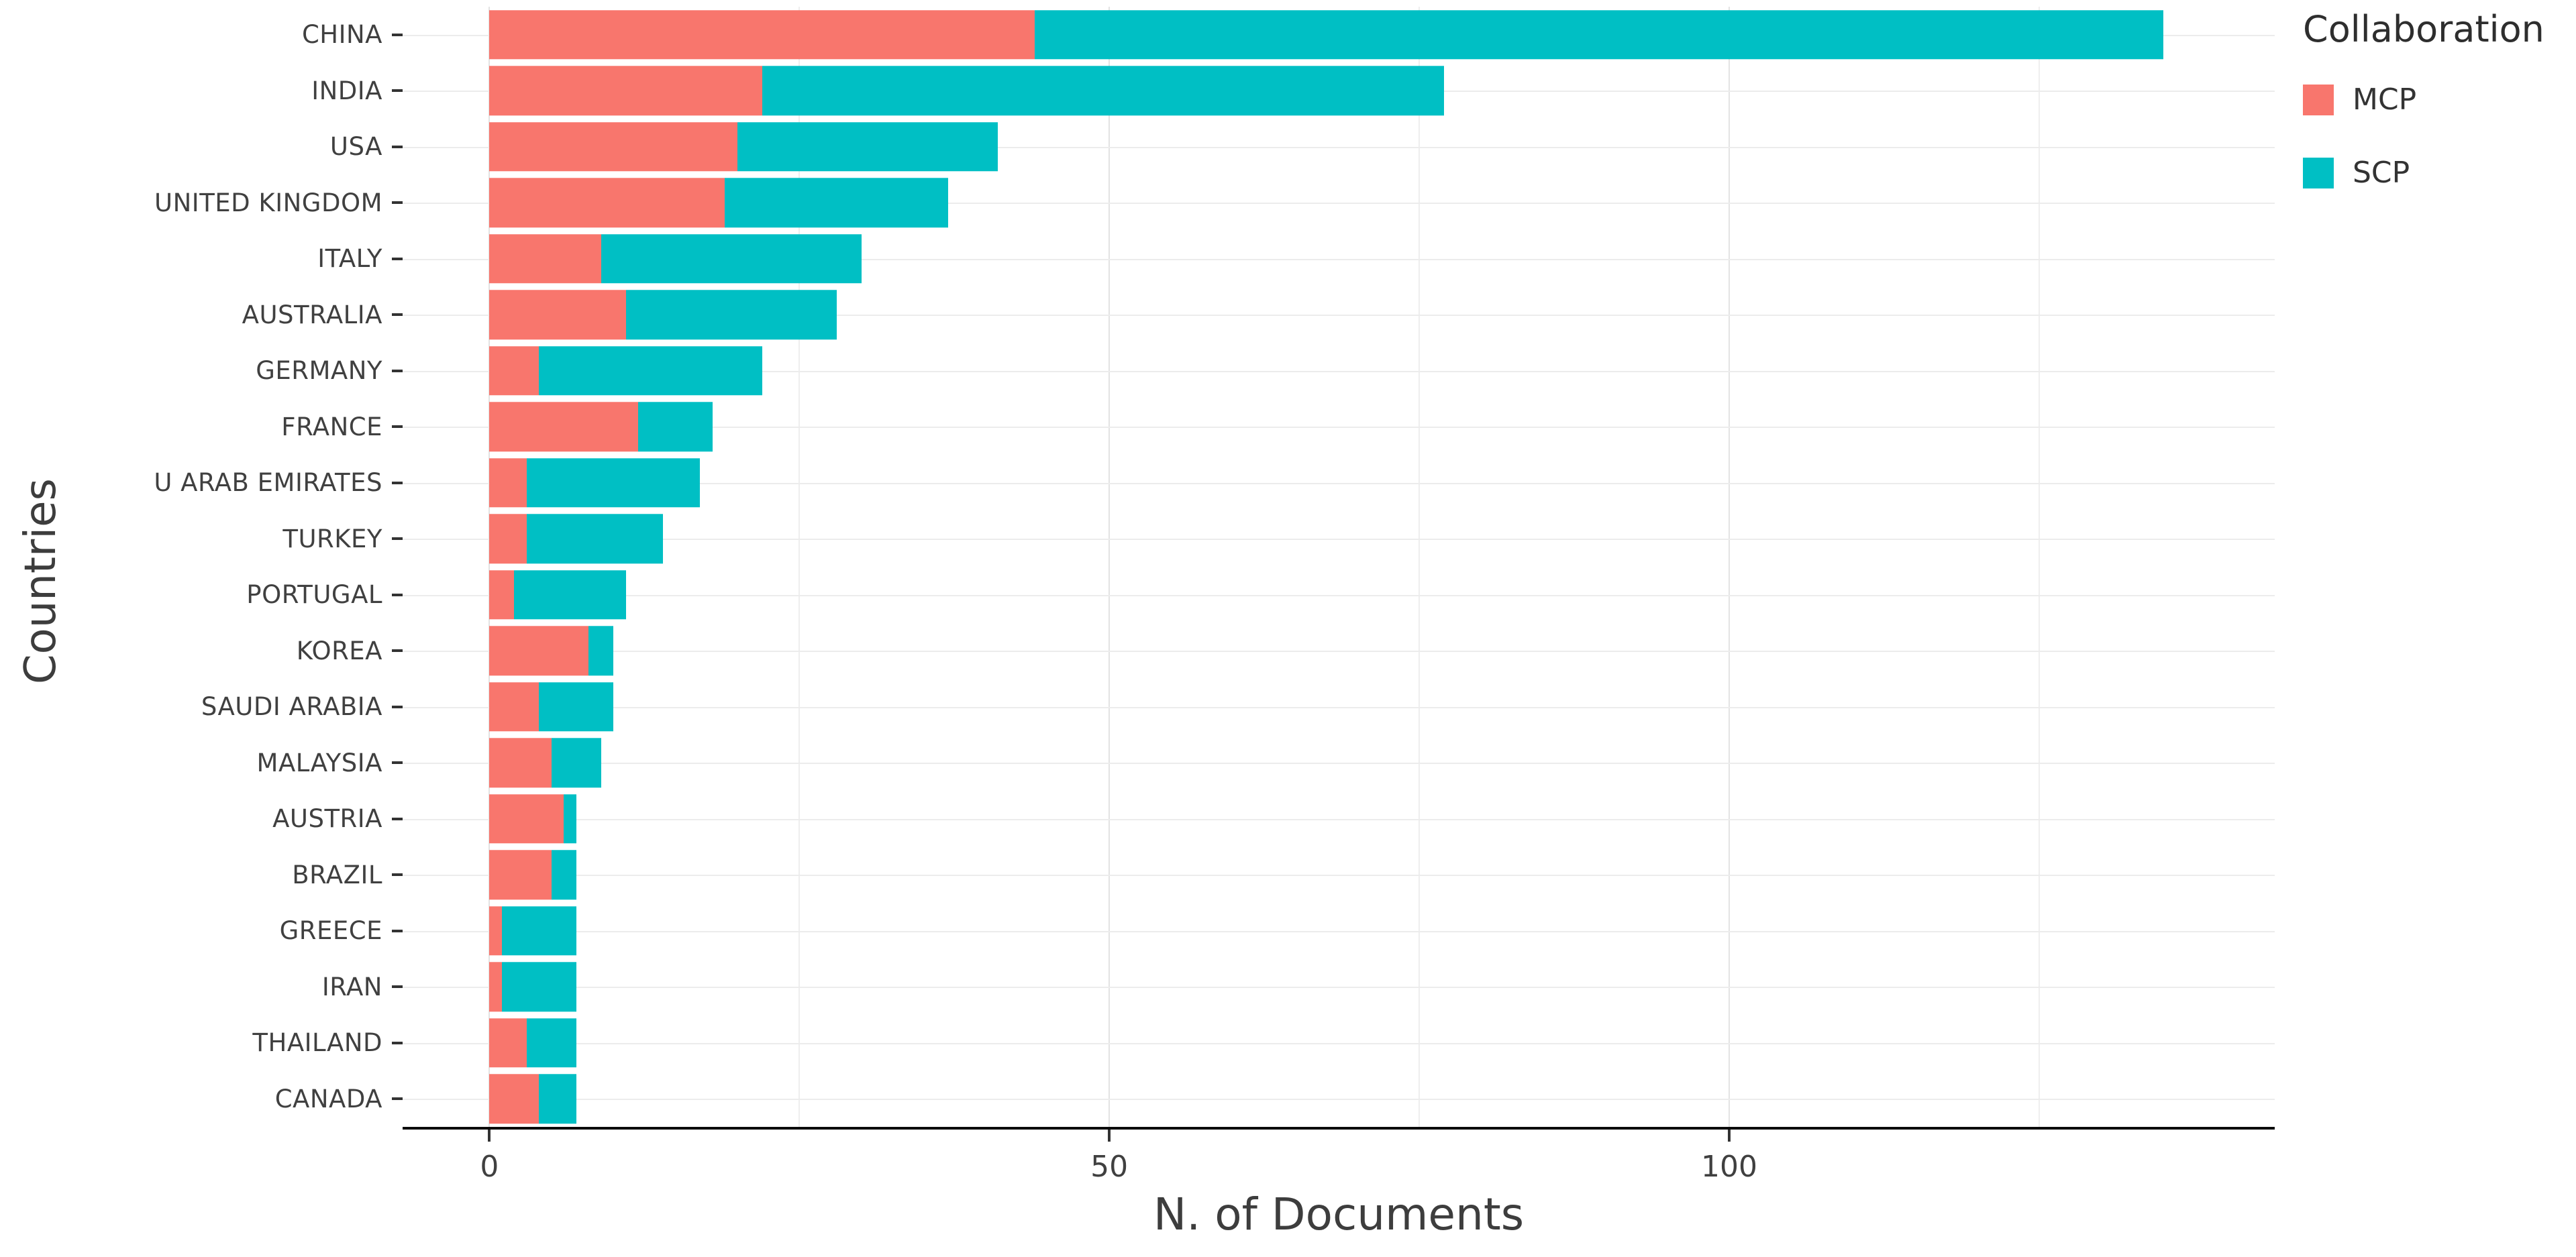 The height and width of the screenshot is (1257, 2576). What do you see at coordinates (330, 931) in the screenshot?
I see `y-axis-label: GREECE` at bounding box center [330, 931].